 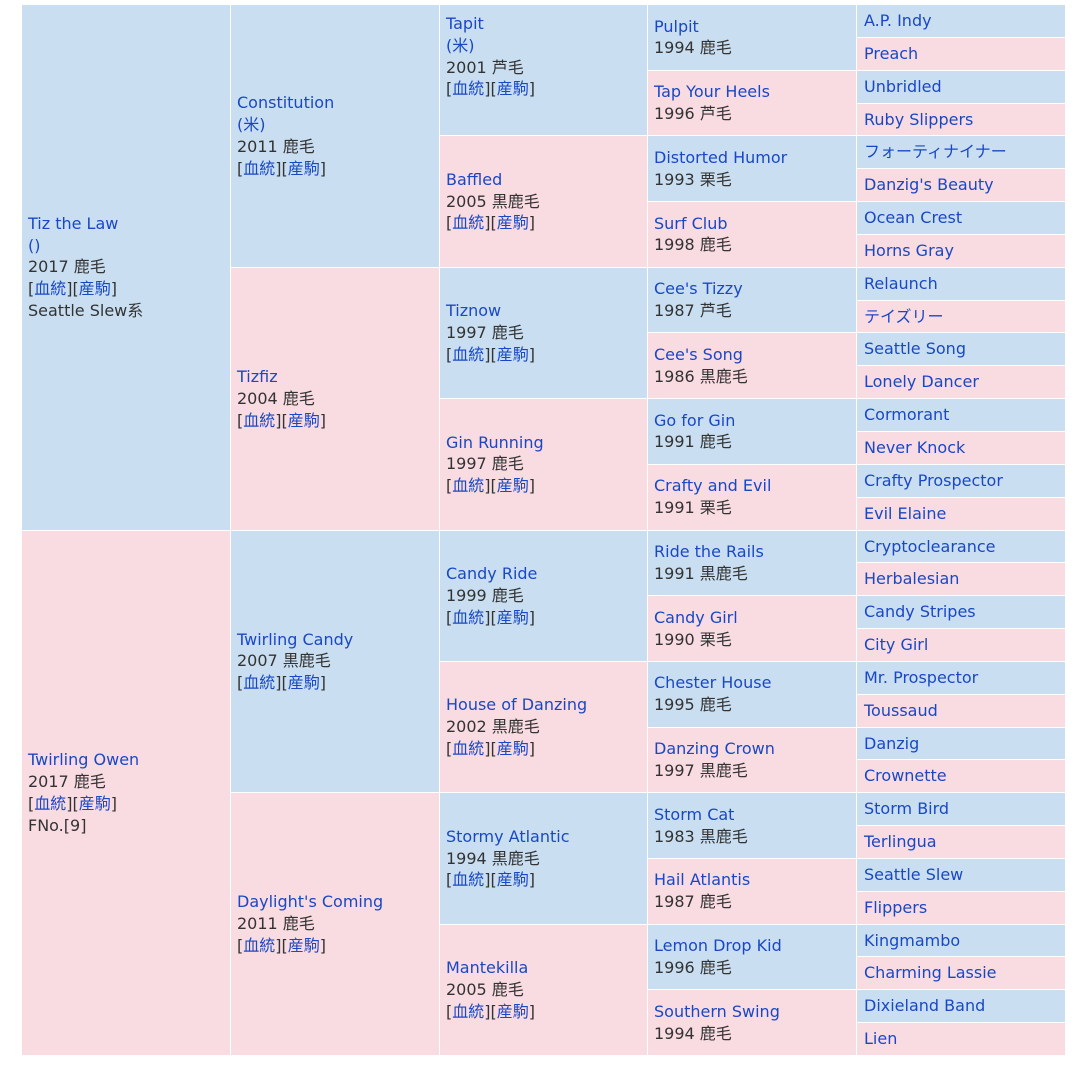 What do you see at coordinates (487, 968) in the screenshot?
I see `horse-name-link: Mantekilla` at bounding box center [487, 968].